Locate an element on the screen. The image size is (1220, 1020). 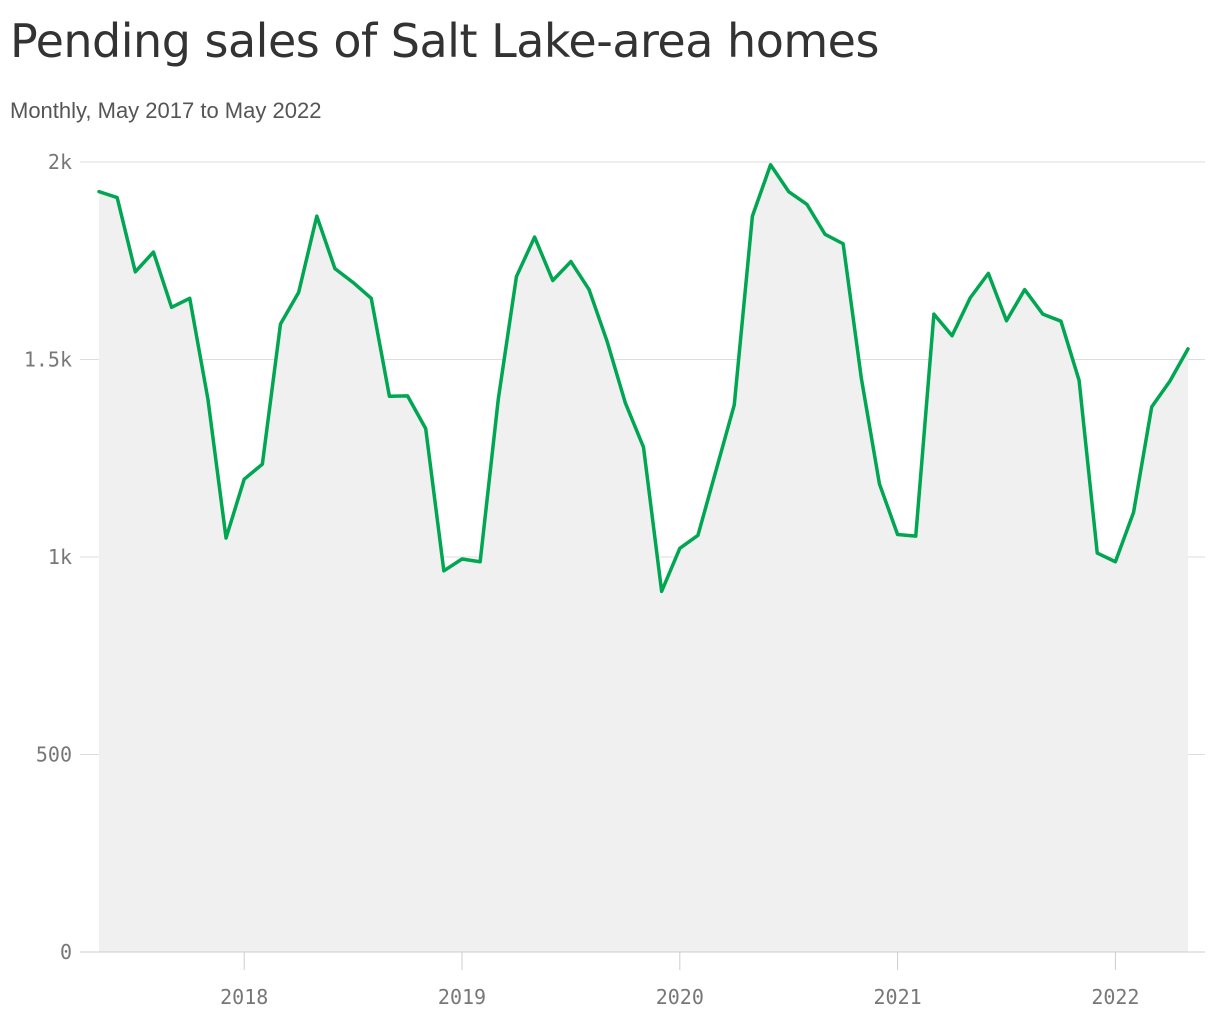
x-tick-label: 2022 is located at coordinates (1115, 997).